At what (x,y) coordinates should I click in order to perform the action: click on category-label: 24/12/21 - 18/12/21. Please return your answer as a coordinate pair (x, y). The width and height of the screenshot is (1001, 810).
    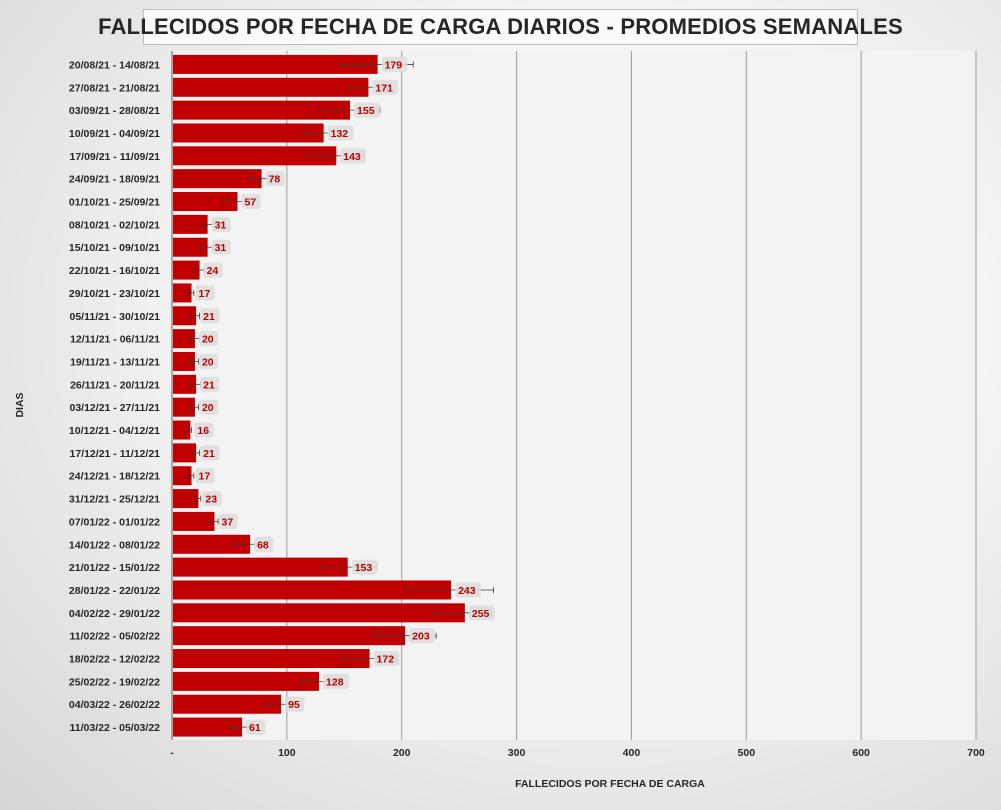
    Looking at the image, I should click on (114, 477).